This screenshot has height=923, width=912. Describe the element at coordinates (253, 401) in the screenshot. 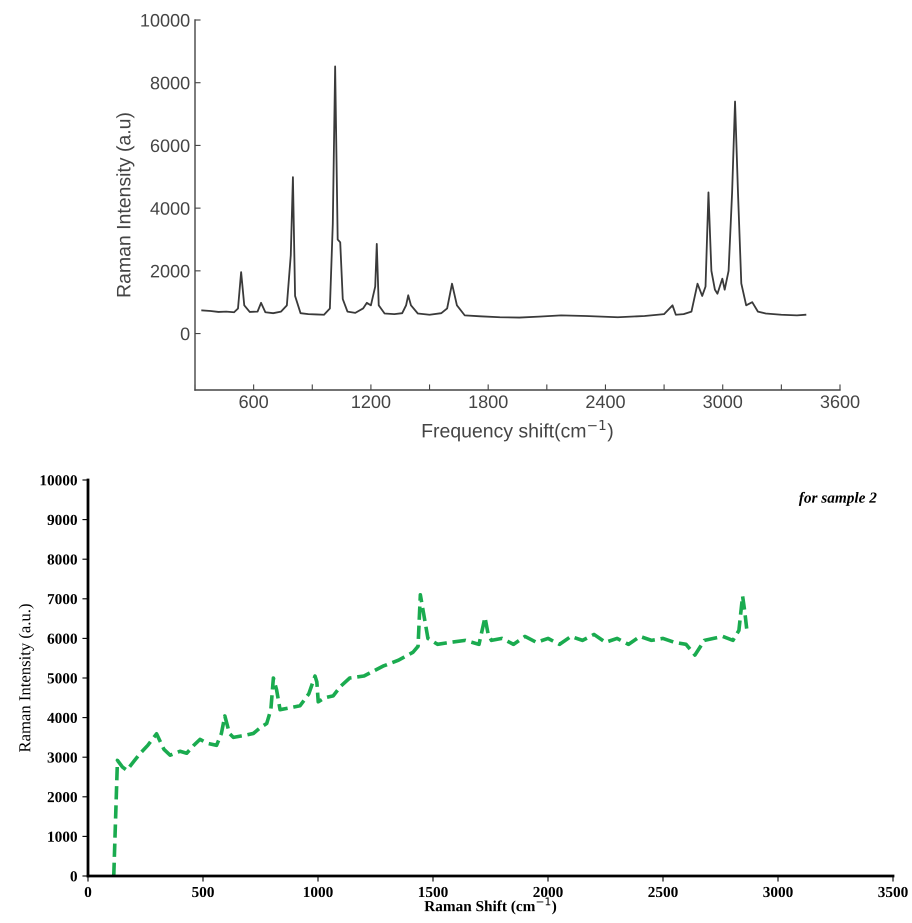

I see `x-tick-label: 600` at that location.